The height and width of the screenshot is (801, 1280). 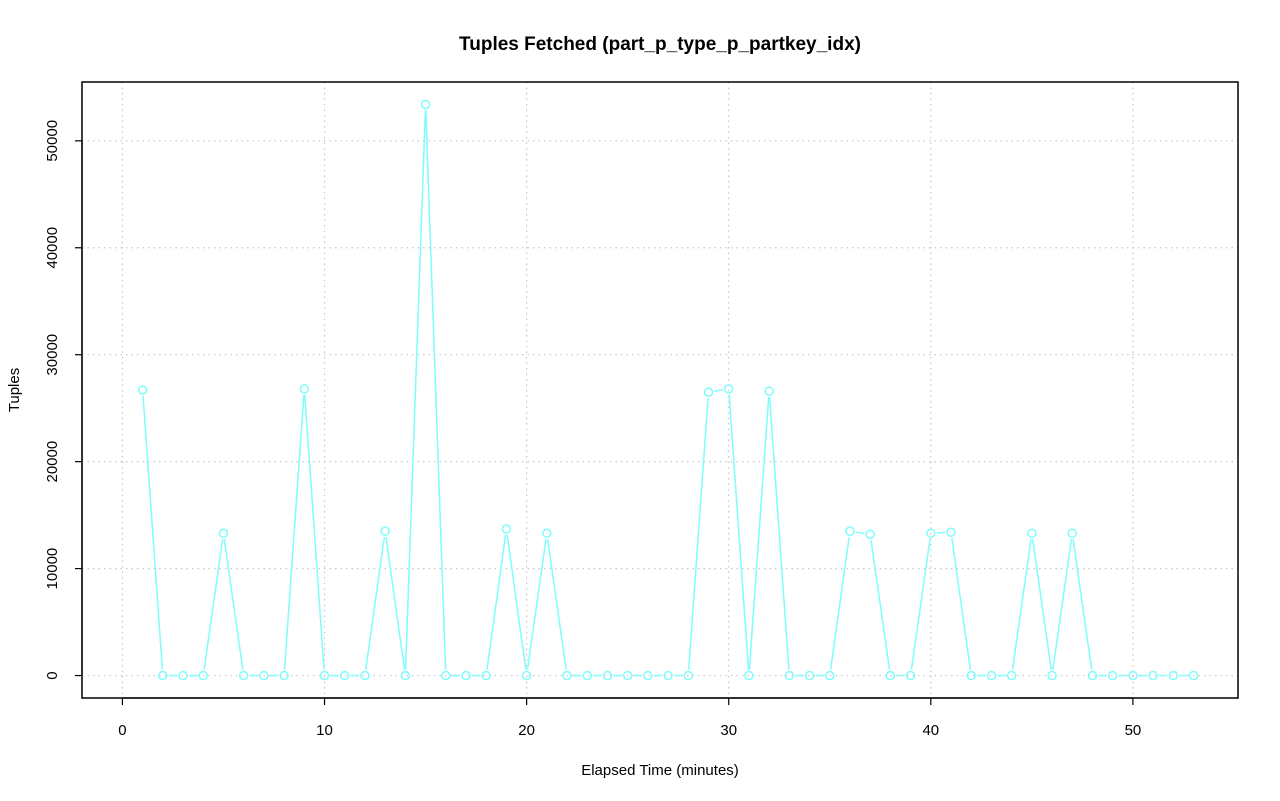 What do you see at coordinates (122, 730) in the screenshot?
I see `x-tick-label: 0` at bounding box center [122, 730].